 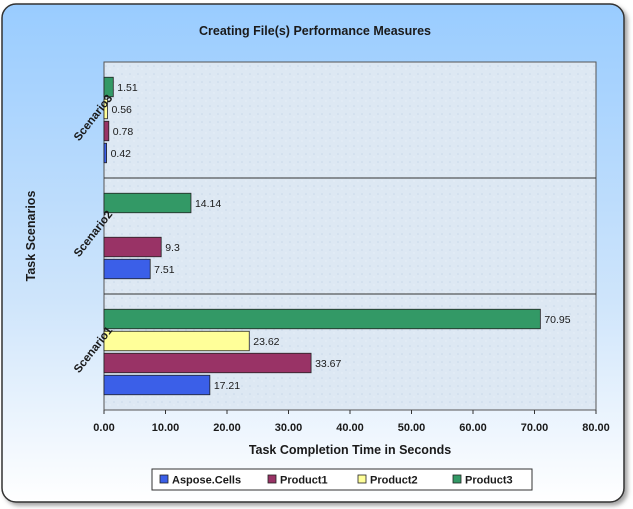 I want to click on x-tick-label: 10.00, so click(x=166, y=428).